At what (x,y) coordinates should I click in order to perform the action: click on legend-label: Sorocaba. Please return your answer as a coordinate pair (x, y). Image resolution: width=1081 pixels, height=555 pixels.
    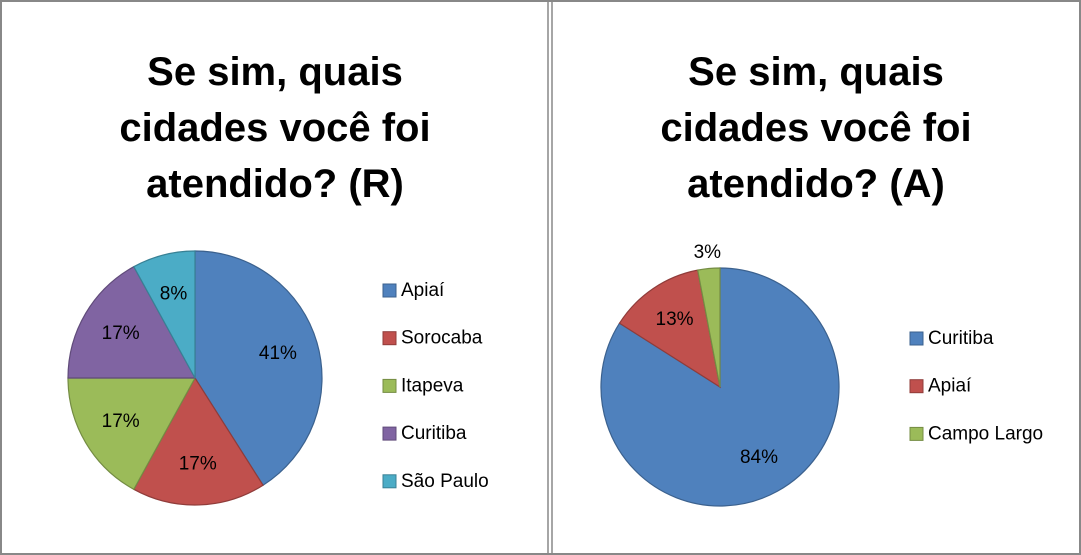
    Looking at the image, I should click on (442, 338).